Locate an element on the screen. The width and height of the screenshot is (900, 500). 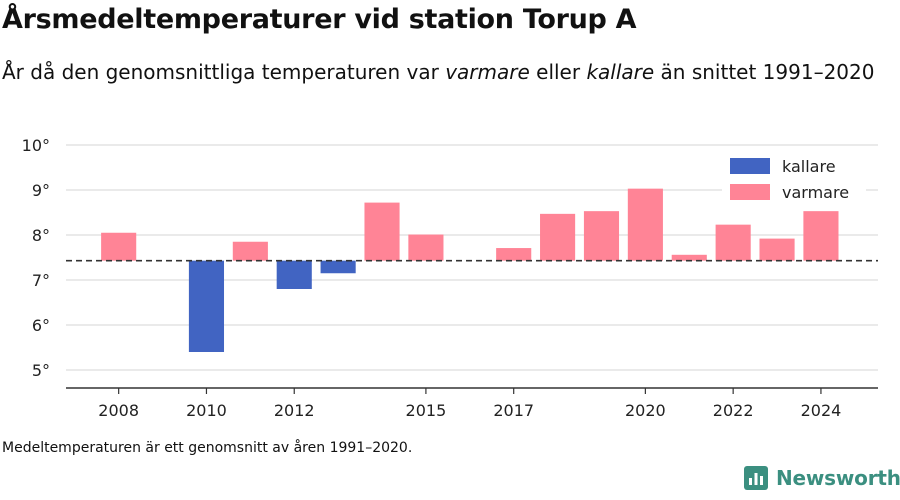
x-tick-label-2017: 2017 is located at coordinates (513, 410).